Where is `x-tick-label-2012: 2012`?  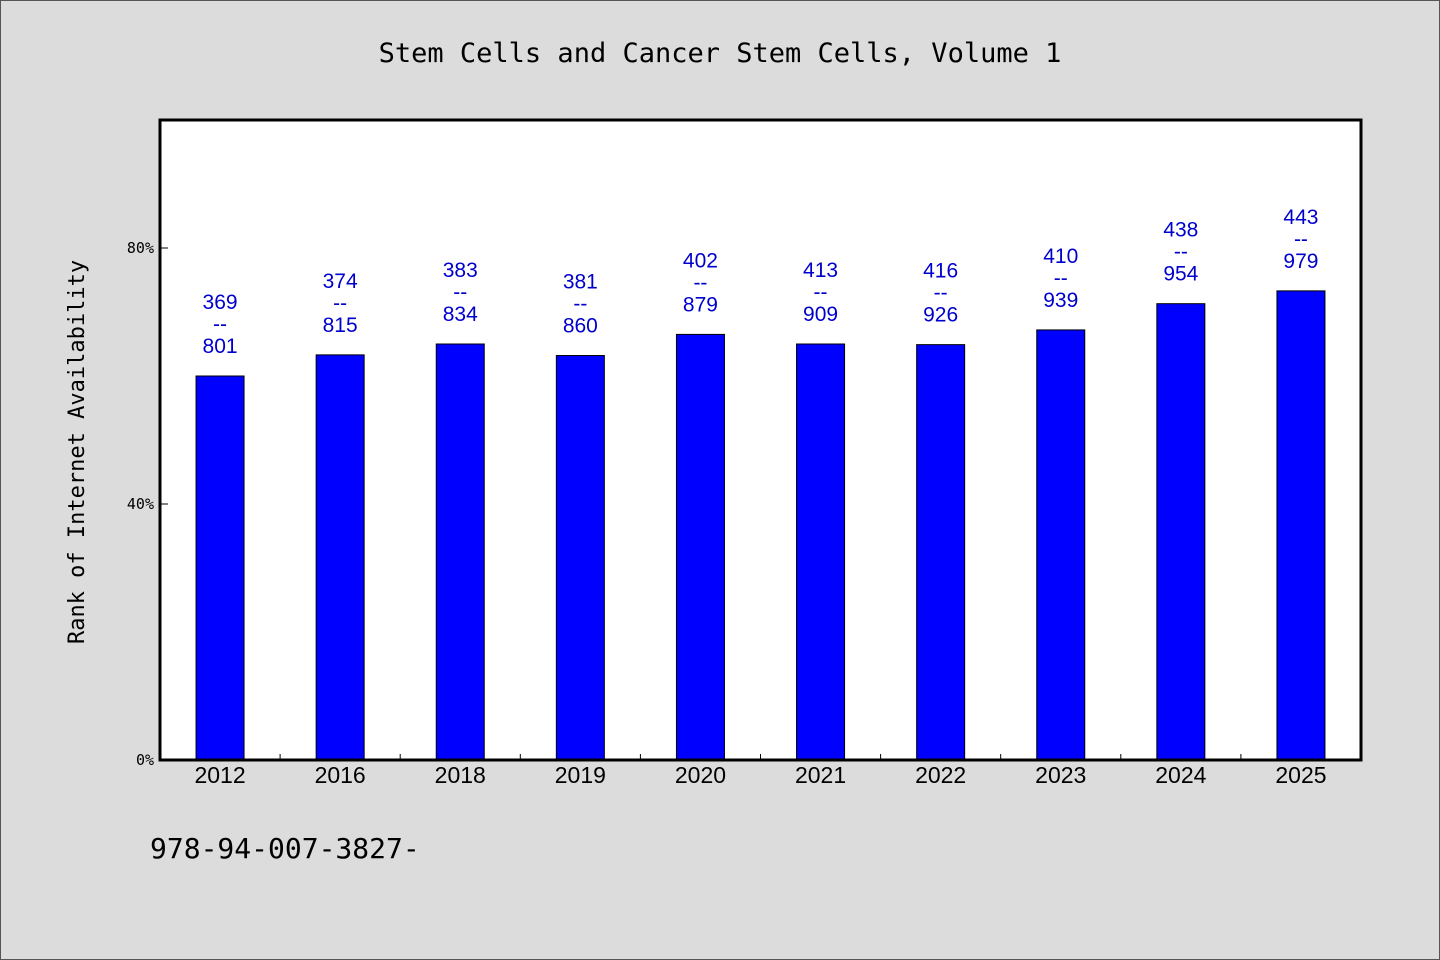 x-tick-label-2012: 2012 is located at coordinates (219, 775).